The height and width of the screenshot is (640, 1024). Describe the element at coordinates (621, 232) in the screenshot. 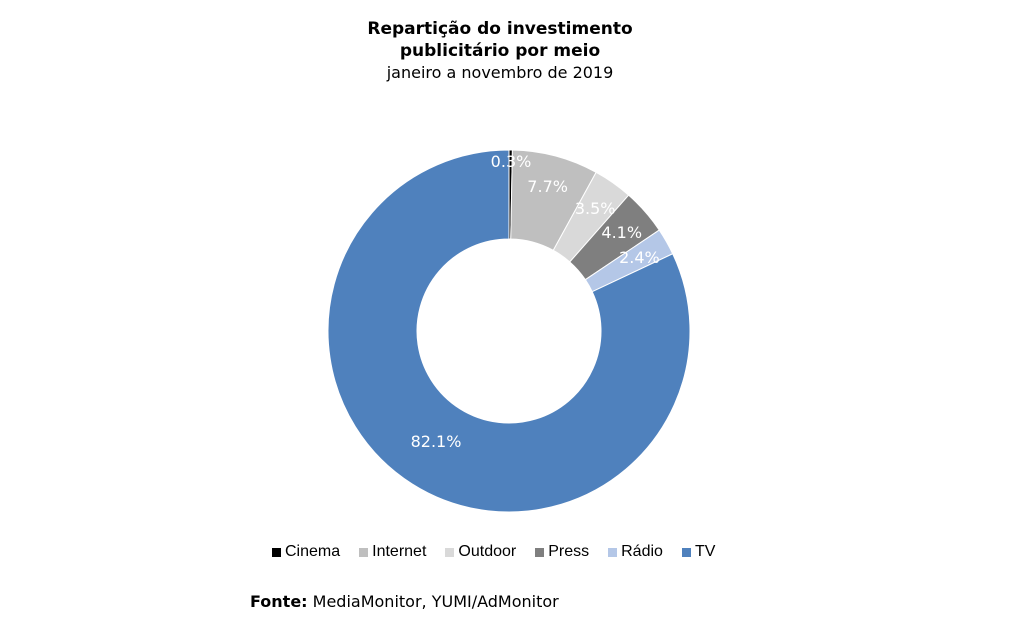

I see `data-label-press: 4.1%` at that location.